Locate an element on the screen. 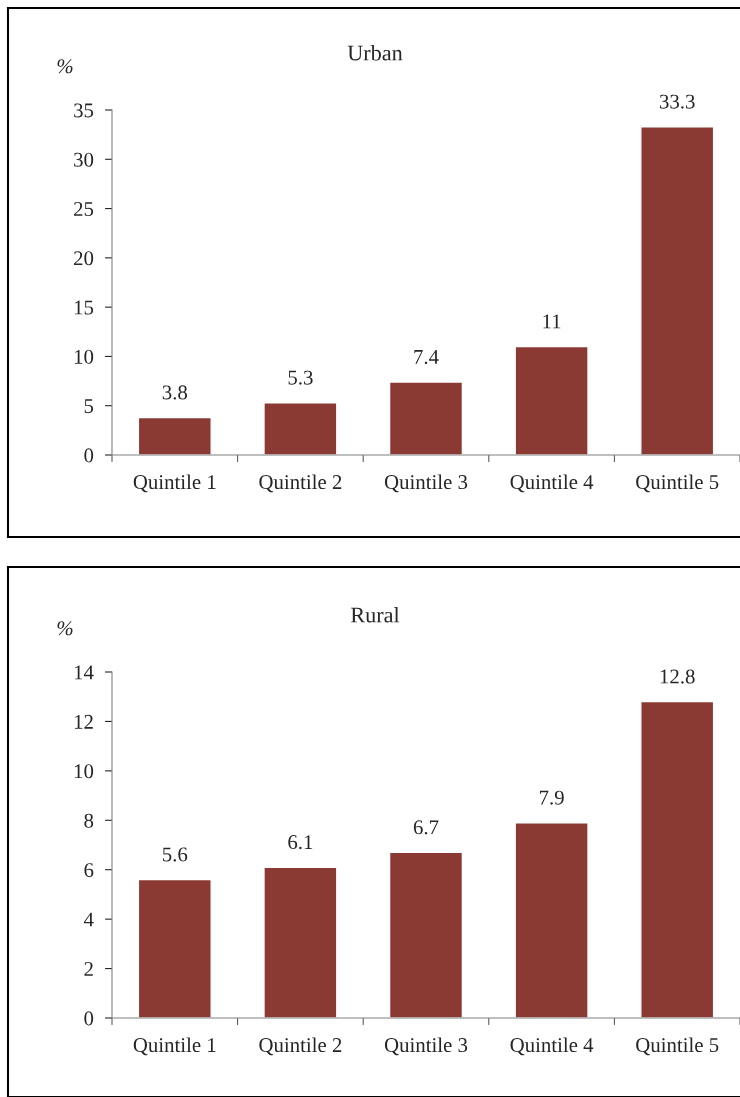 This screenshot has width=740, height=1097. y-tick-label: 12 is located at coordinates (83, 721).